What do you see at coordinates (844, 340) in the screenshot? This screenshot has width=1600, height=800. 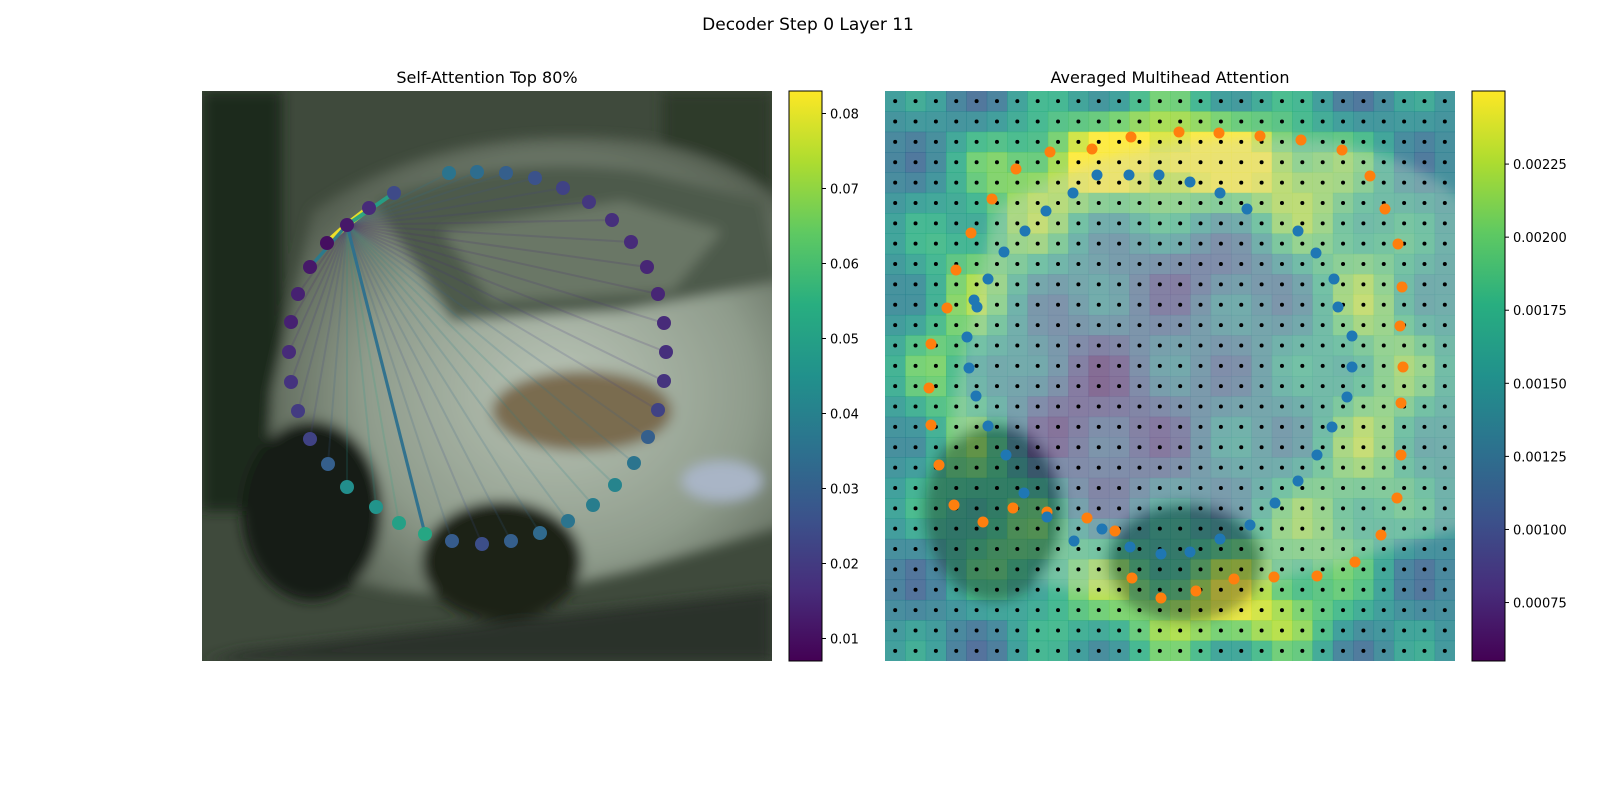 I see `colorbar-tick-label: 0.05` at bounding box center [844, 340].